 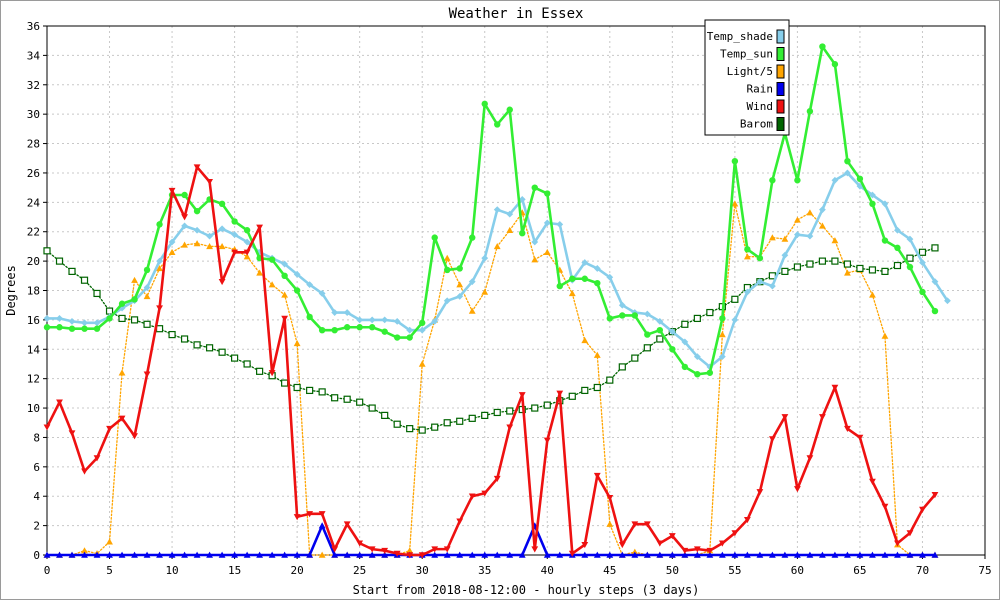 I want to click on legend-entry: Temp_shade, so click(x=746, y=36).